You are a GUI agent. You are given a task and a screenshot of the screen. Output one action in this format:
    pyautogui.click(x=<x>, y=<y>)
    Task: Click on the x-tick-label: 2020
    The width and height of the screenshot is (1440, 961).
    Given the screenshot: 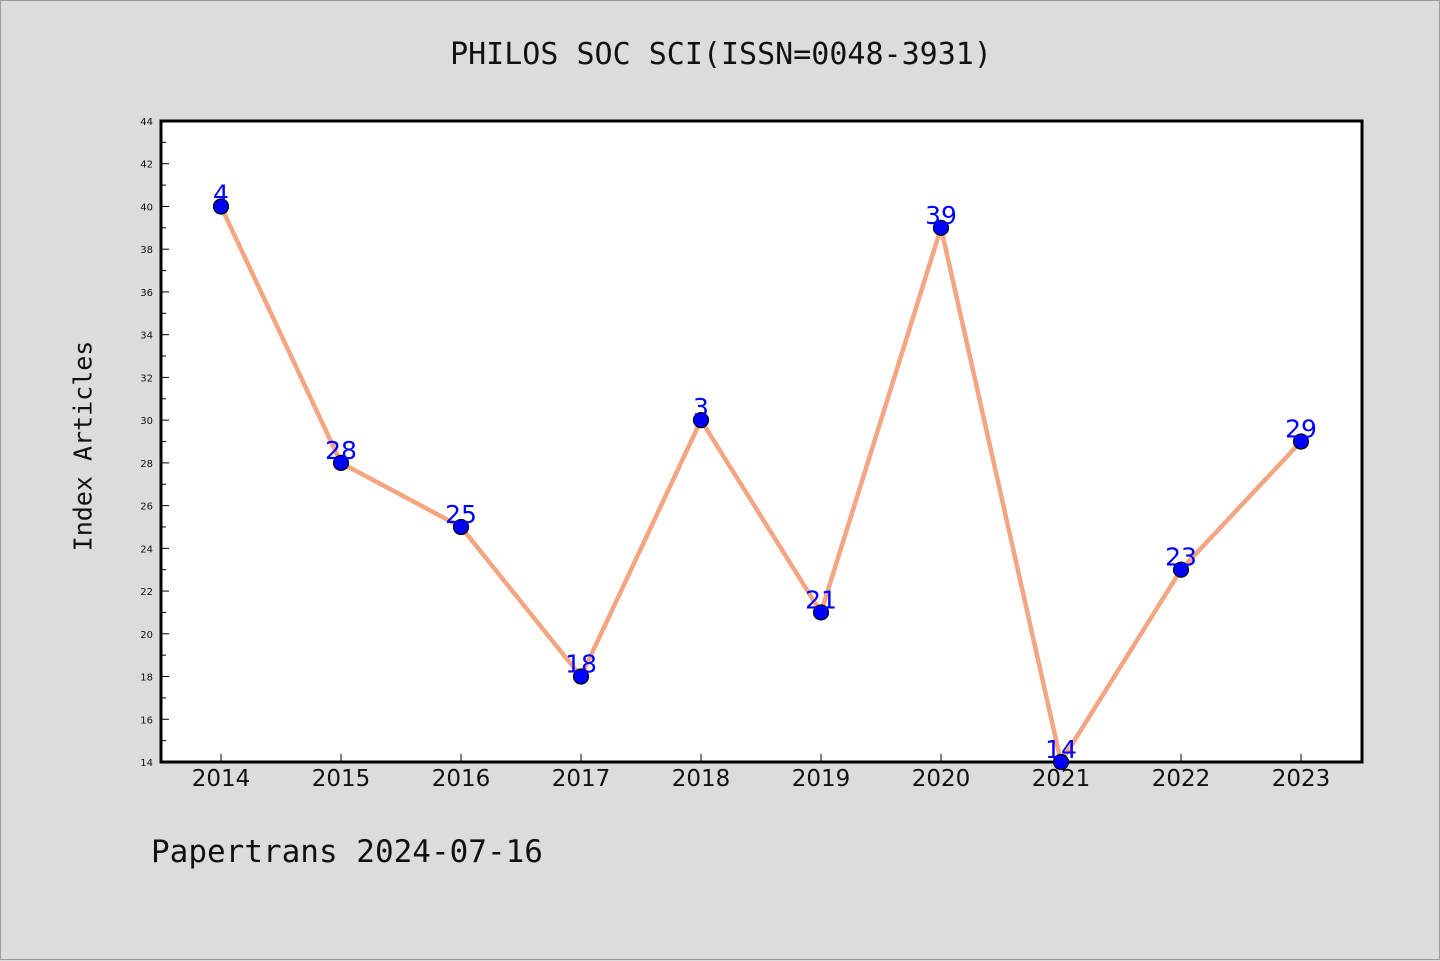 What is the action you would take?
    pyautogui.click(x=941, y=779)
    